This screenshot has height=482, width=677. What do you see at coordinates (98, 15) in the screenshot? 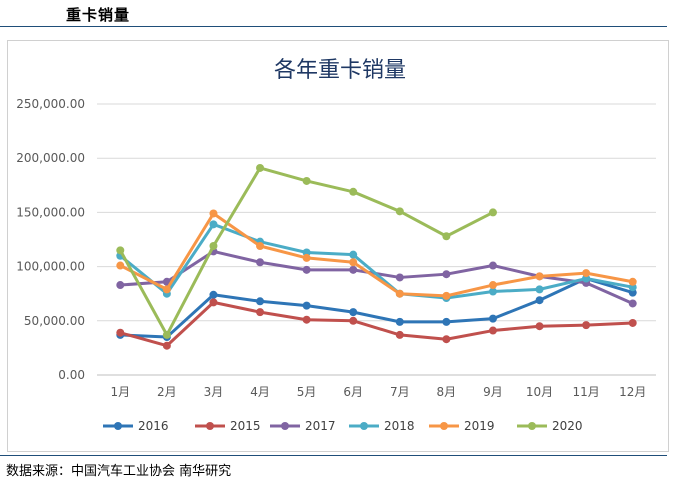
I see `page-heading: 重卡销量` at bounding box center [98, 15].